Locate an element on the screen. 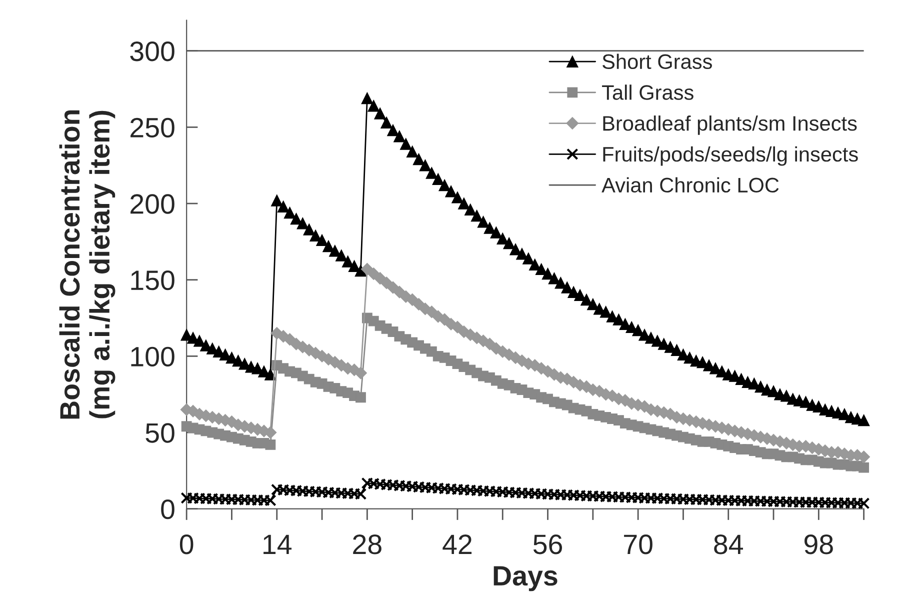 The width and height of the screenshot is (897, 616). y-tick-label: 250 is located at coordinates (152, 128).